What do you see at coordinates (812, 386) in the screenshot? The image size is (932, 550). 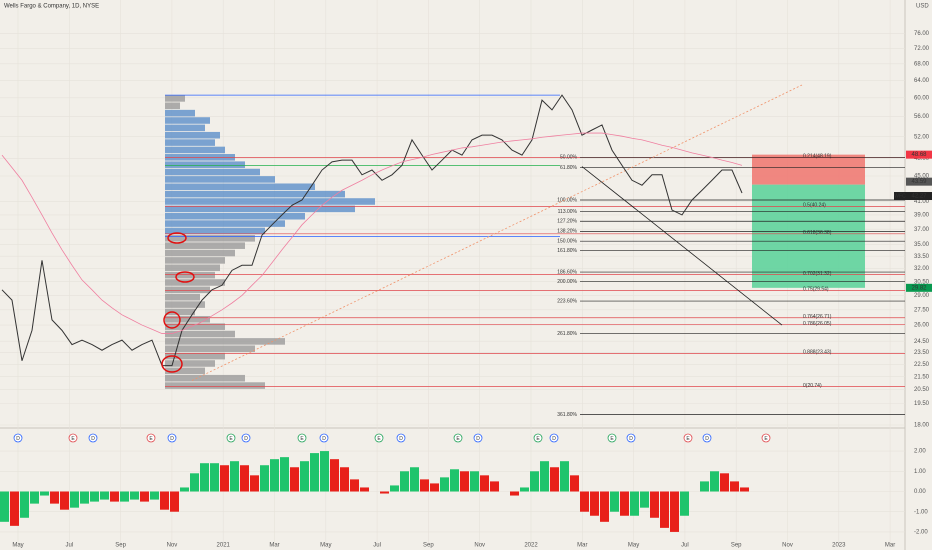 I see `fib-label: 0(20.74)` at bounding box center [812, 386].